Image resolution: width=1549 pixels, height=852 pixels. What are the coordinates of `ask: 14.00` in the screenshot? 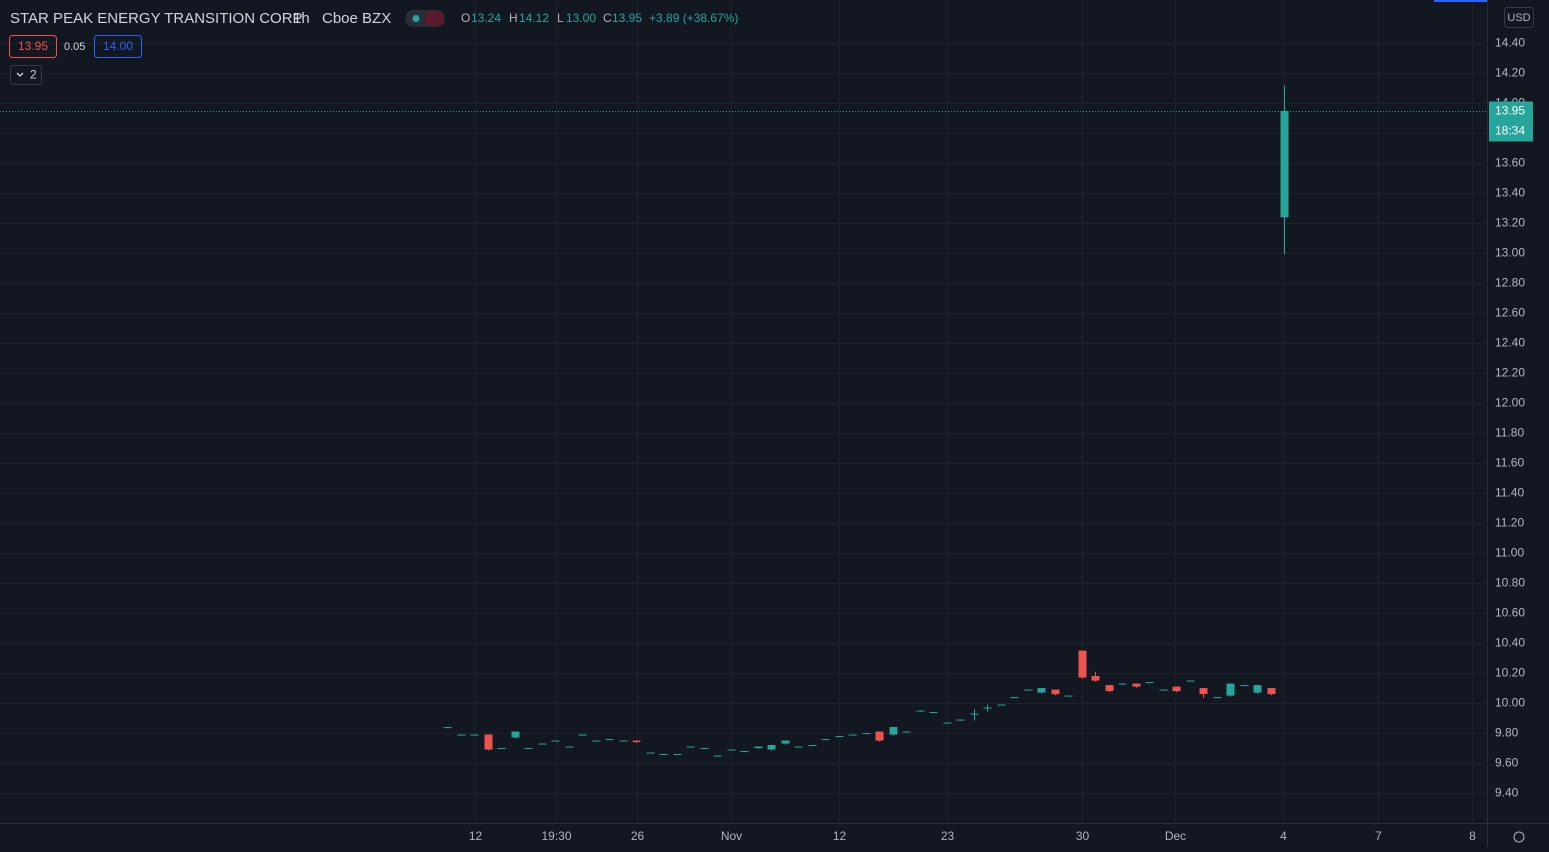 It's located at (118, 46).